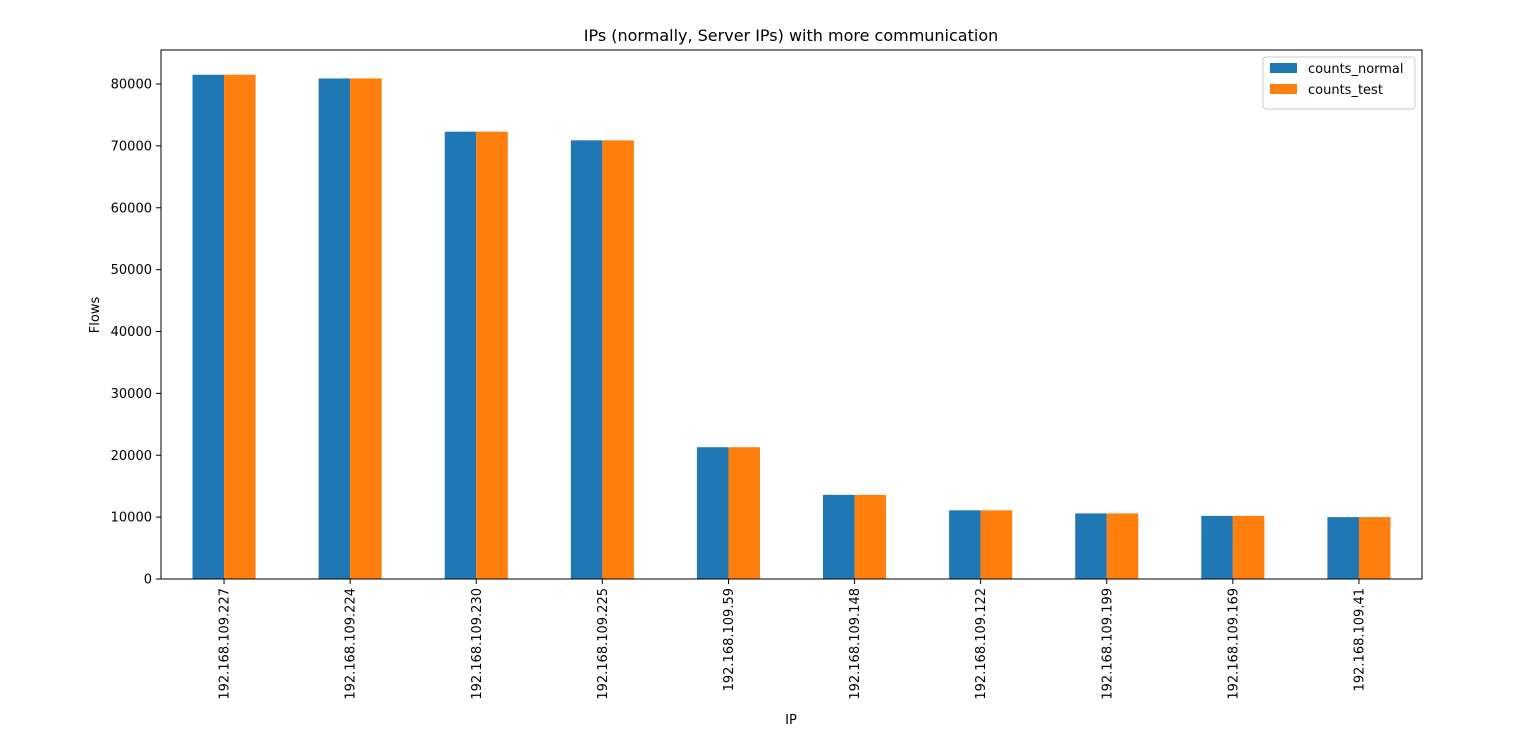  I want to click on x-axis-label: IP, so click(791, 720).